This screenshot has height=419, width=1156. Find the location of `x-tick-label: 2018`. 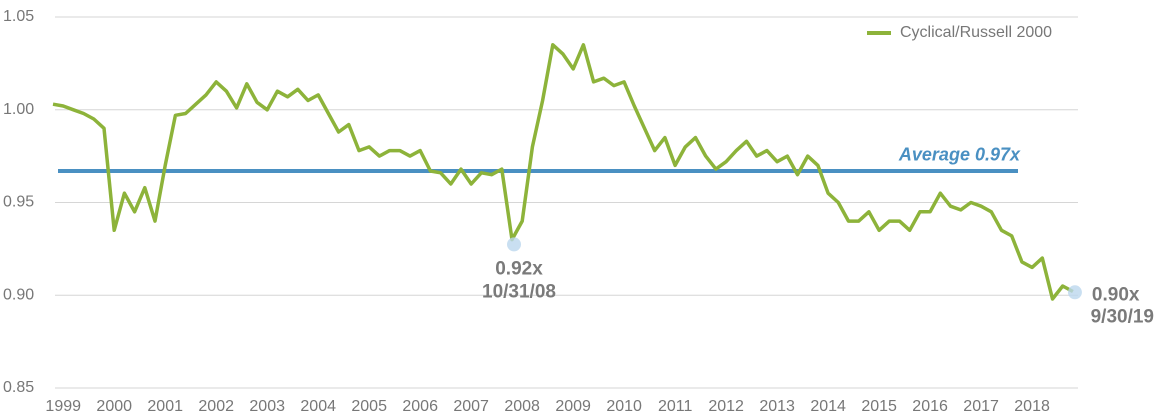

x-tick-label: 2018 is located at coordinates (1032, 406).